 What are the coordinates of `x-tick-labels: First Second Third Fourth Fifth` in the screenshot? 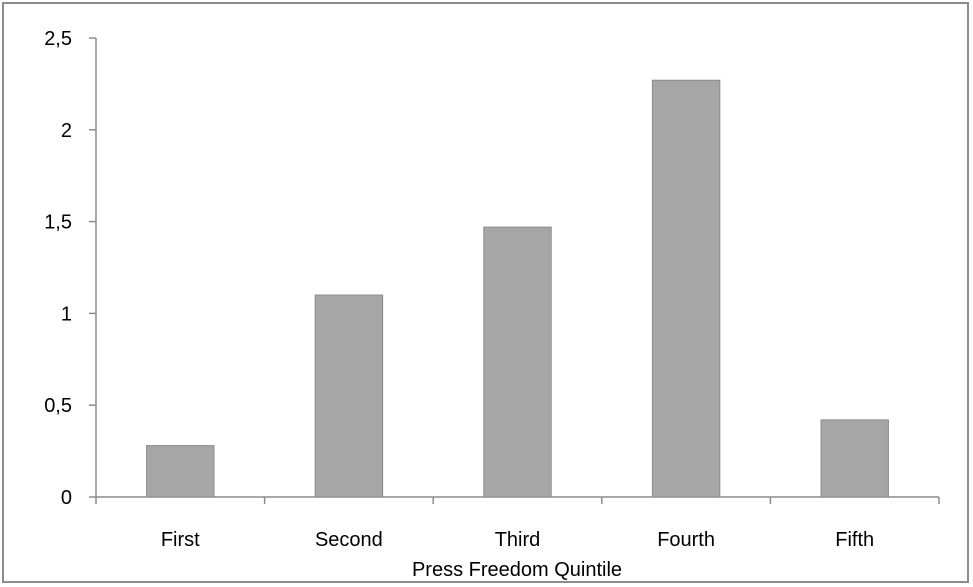 It's located at (517, 540).